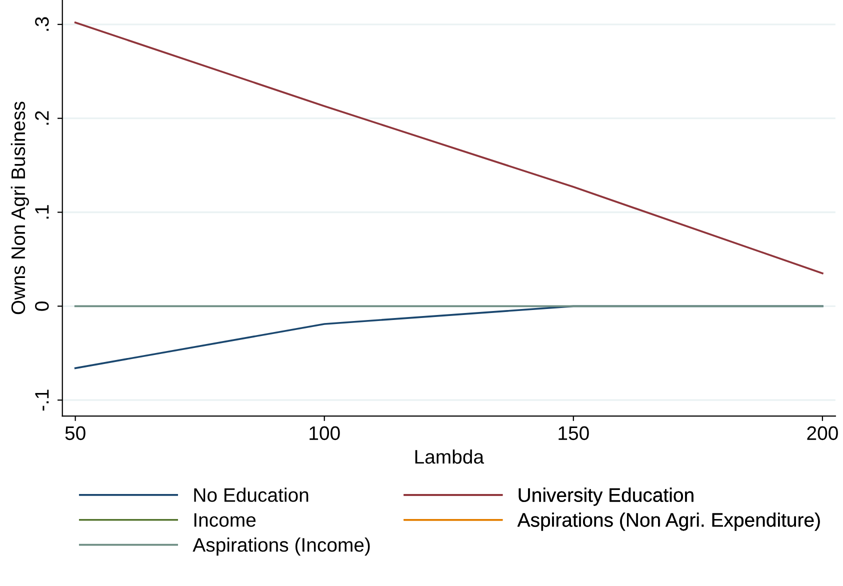  I want to click on y-axis-title: Owns Non Agri Business, so click(19, 208).